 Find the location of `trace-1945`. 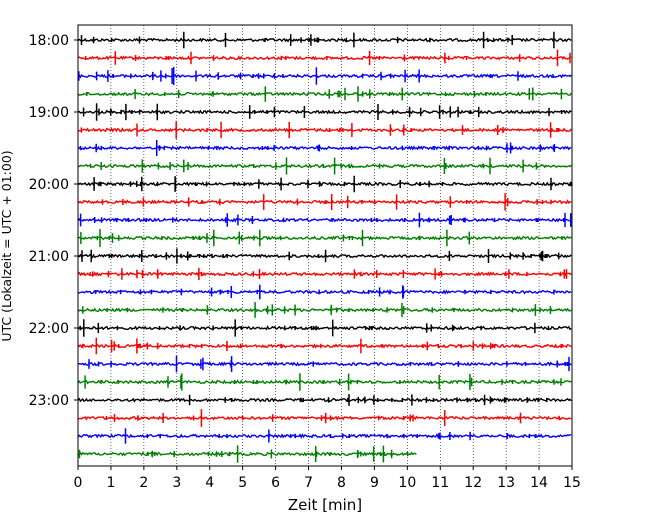

trace-1945 is located at coordinates (324, 166).